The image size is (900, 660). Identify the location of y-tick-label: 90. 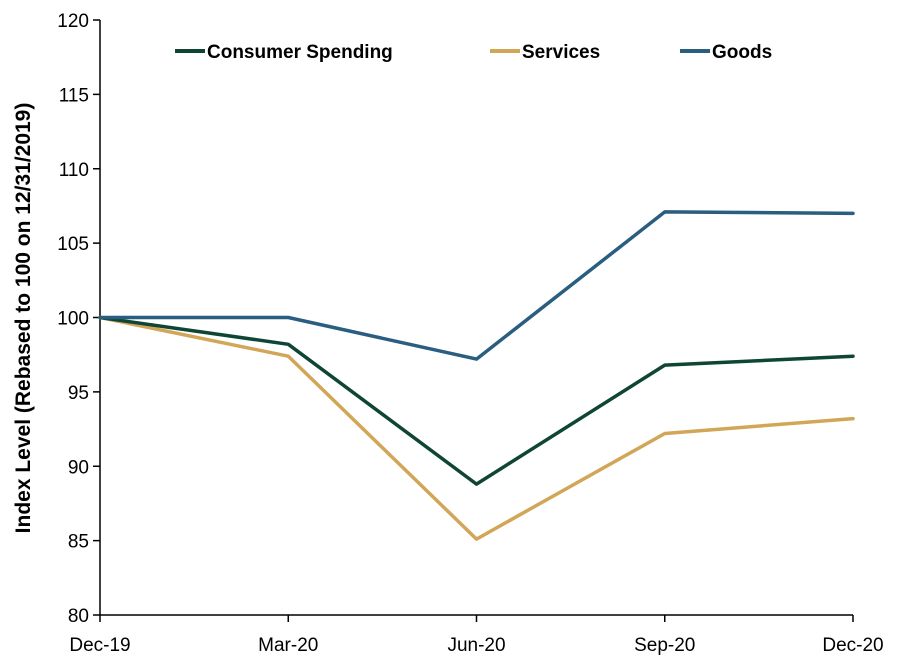
(78, 467).